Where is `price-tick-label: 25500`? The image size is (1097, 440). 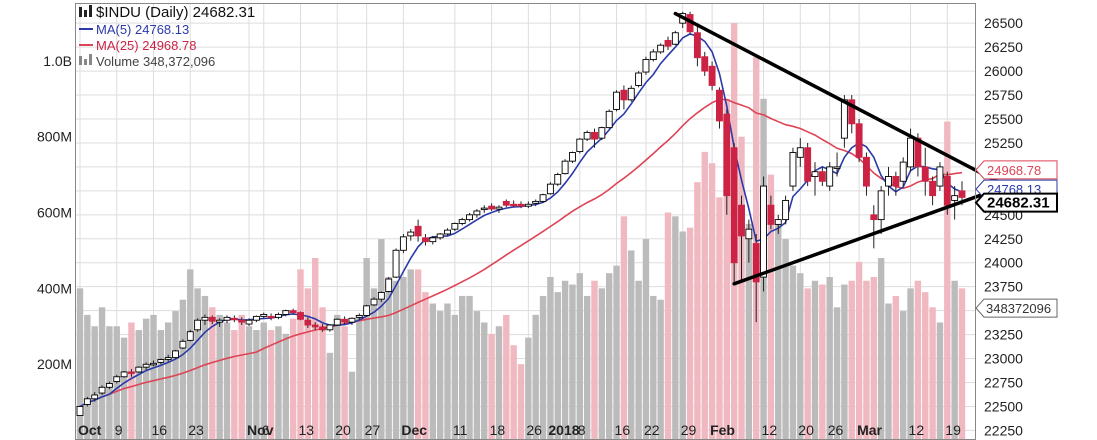 price-tick-label: 25500 is located at coordinates (1003, 119).